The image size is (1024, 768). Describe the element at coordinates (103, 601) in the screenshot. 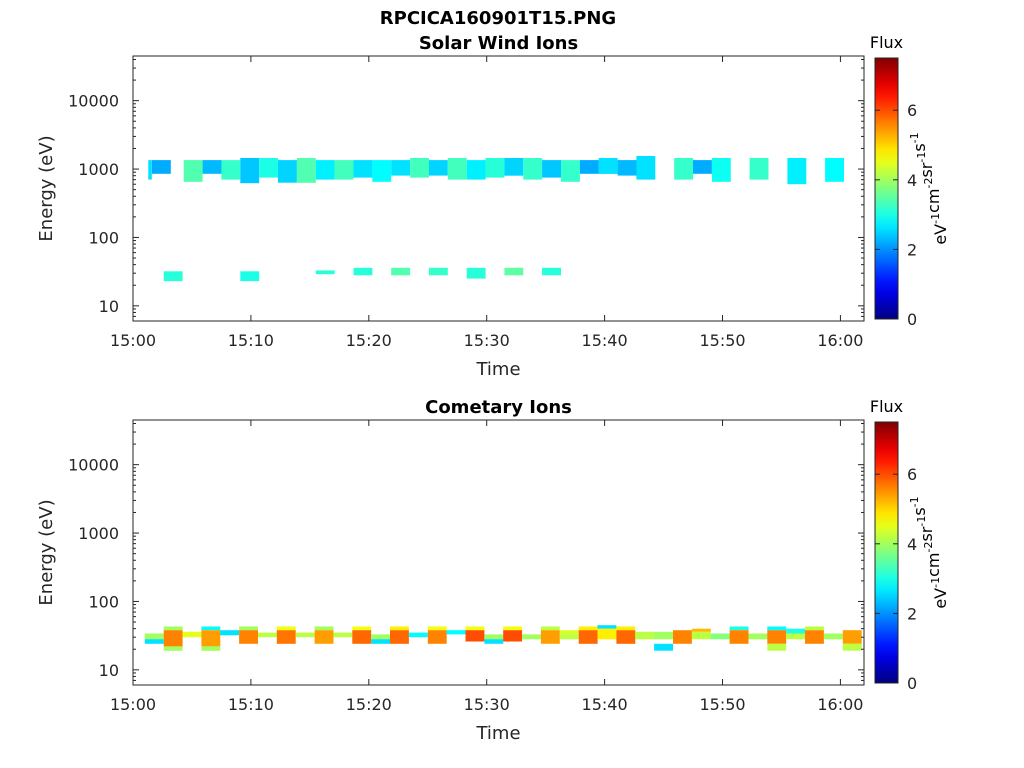

I see `y-tick-label: 100` at that location.